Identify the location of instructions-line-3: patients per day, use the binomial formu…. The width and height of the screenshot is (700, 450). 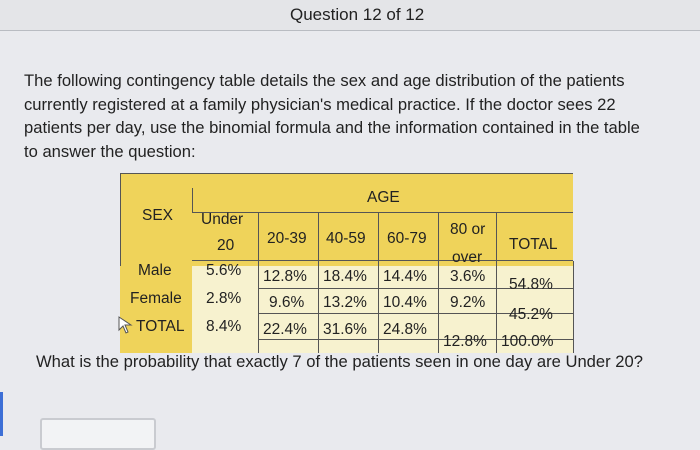
(332, 127).